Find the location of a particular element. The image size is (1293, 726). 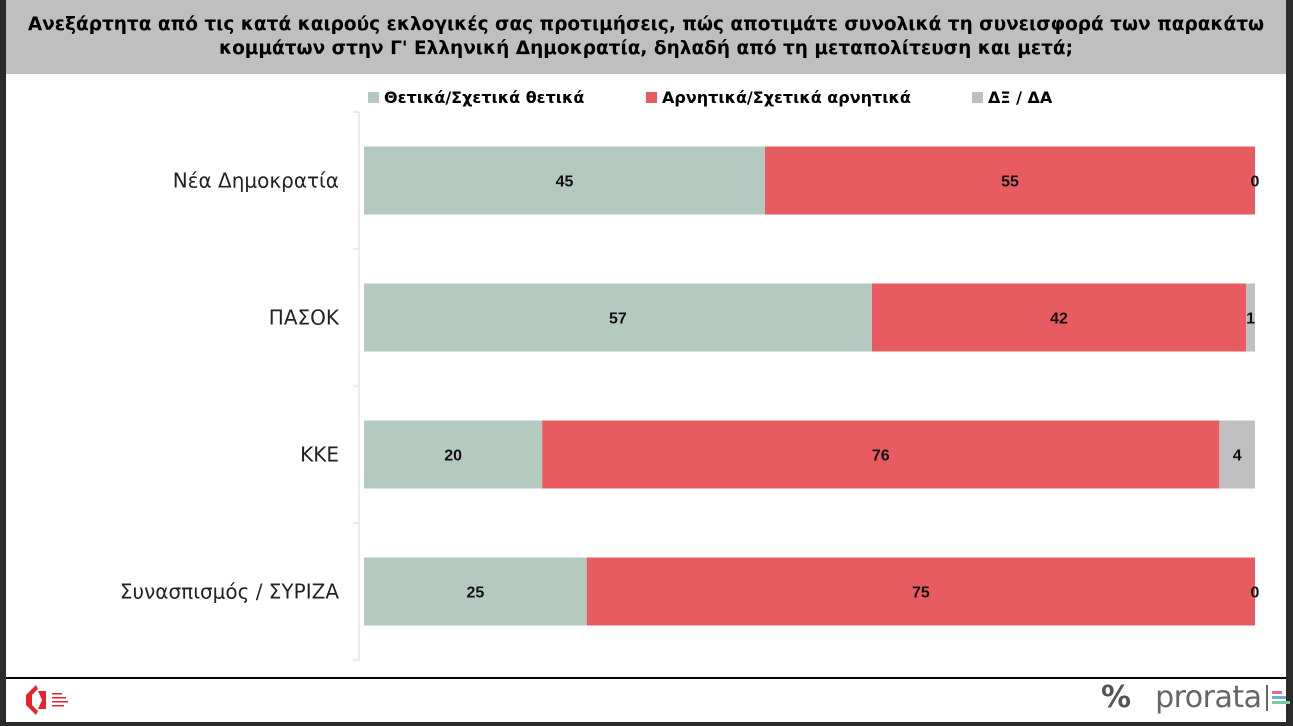

data-label: 25 is located at coordinates (475, 593).